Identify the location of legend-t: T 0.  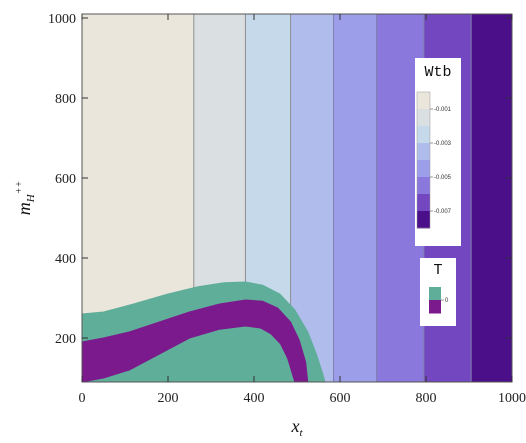
(438, 292).